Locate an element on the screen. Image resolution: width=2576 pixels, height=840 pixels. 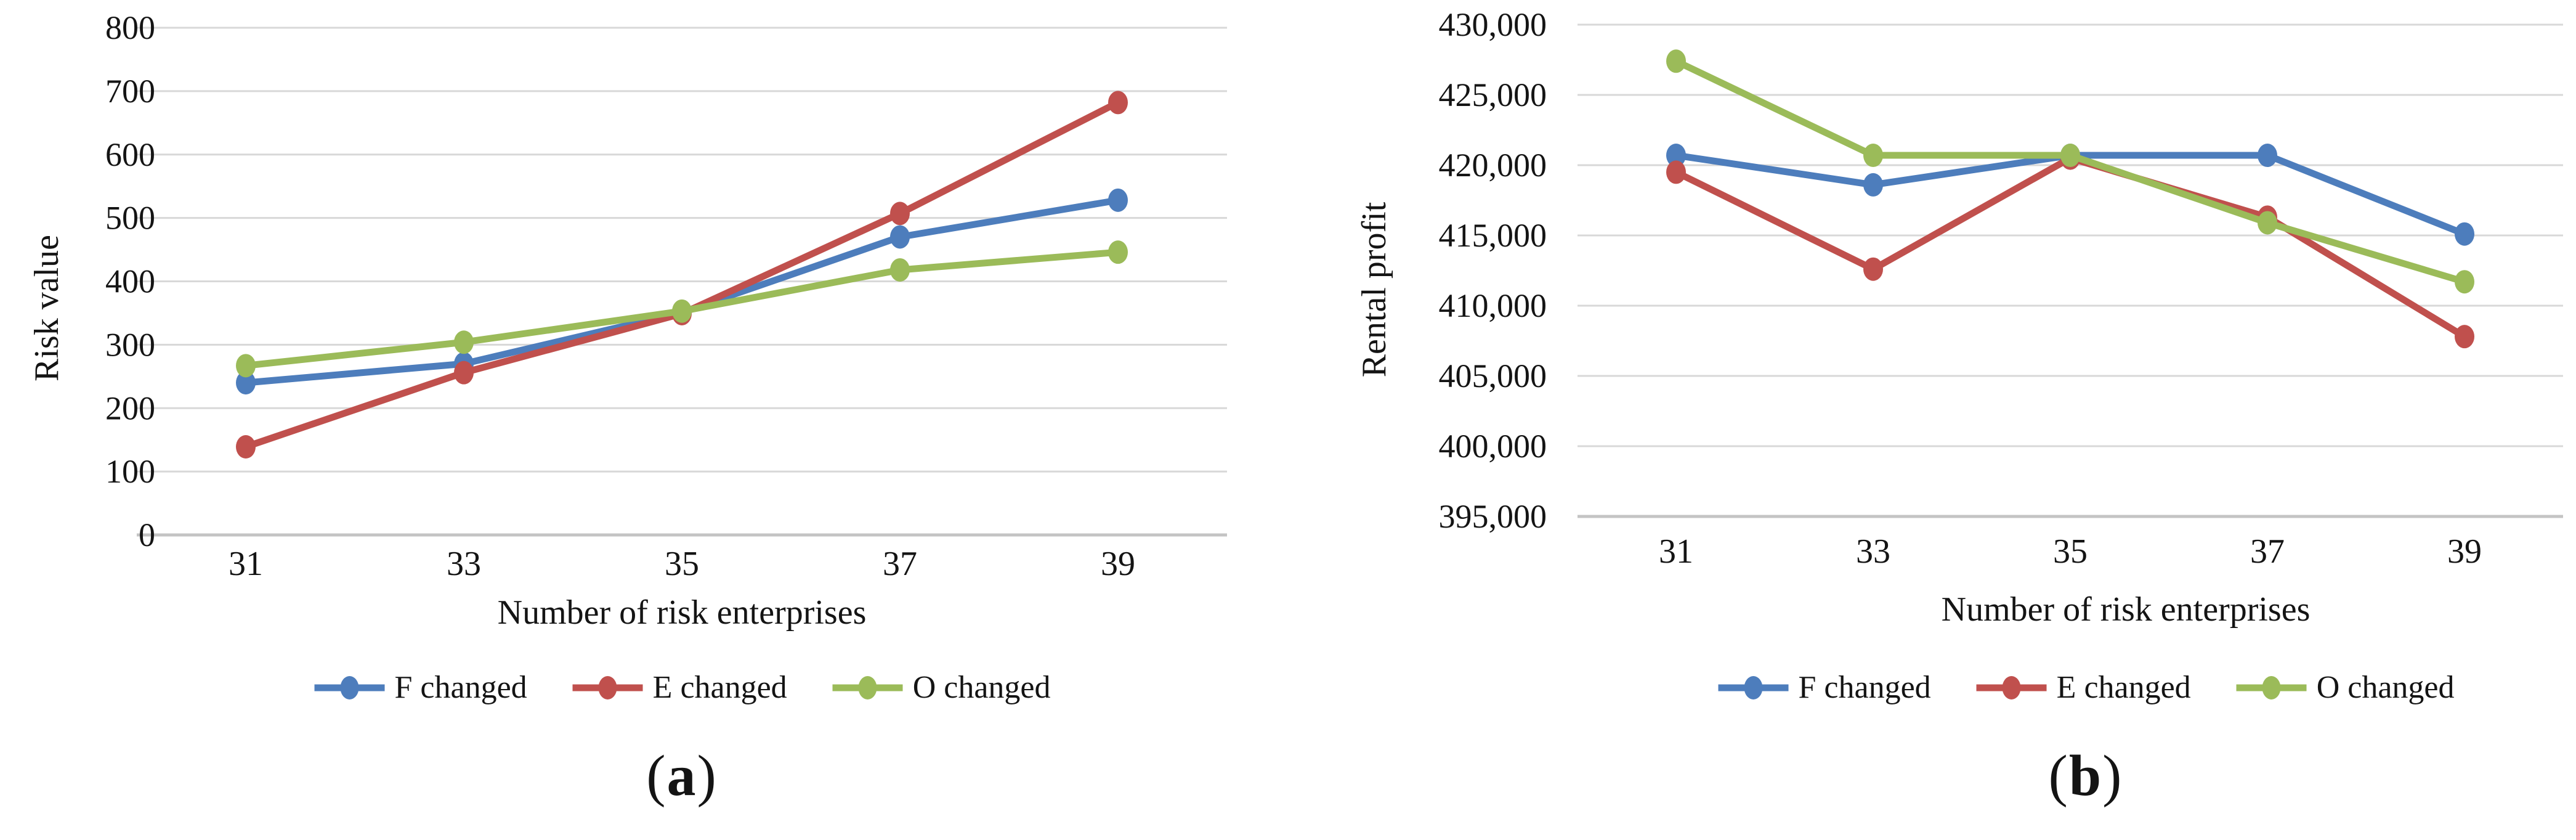
y-tick-label: 415,000 is located at coordinates (1493, 235).